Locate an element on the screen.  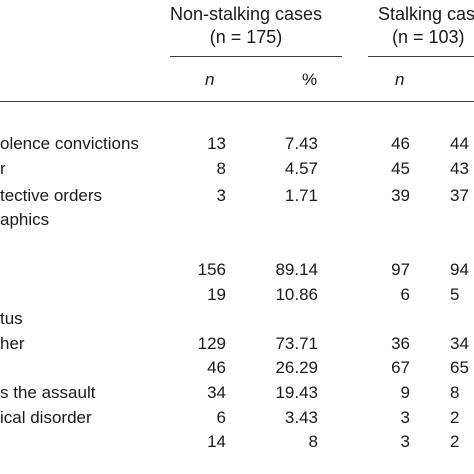
row-label: s the assault is located at coordinates (48, 392).